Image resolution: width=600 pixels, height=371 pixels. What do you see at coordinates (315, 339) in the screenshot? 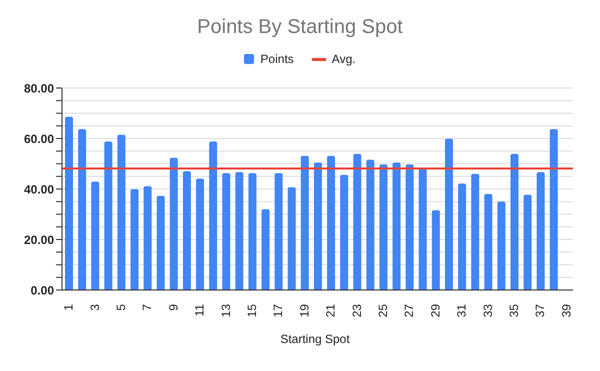
I see `x-axis-title: Starting Spot` at bounding box center [315, 339].